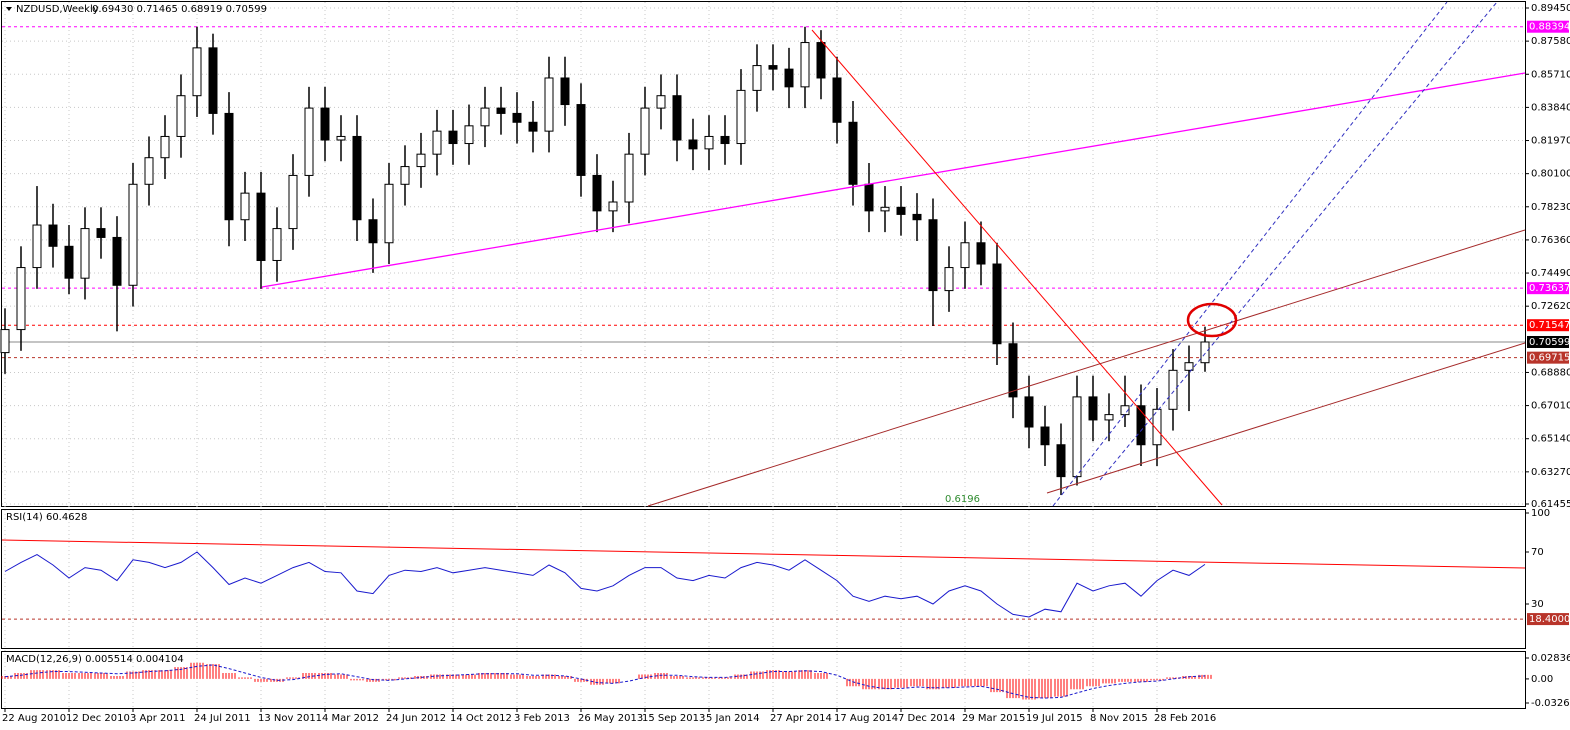  What do you see at coordinates (866, 718) in the screenshot?
I see `x-tick-label: 17 Aug 2014` at bounding box center [866, 718].